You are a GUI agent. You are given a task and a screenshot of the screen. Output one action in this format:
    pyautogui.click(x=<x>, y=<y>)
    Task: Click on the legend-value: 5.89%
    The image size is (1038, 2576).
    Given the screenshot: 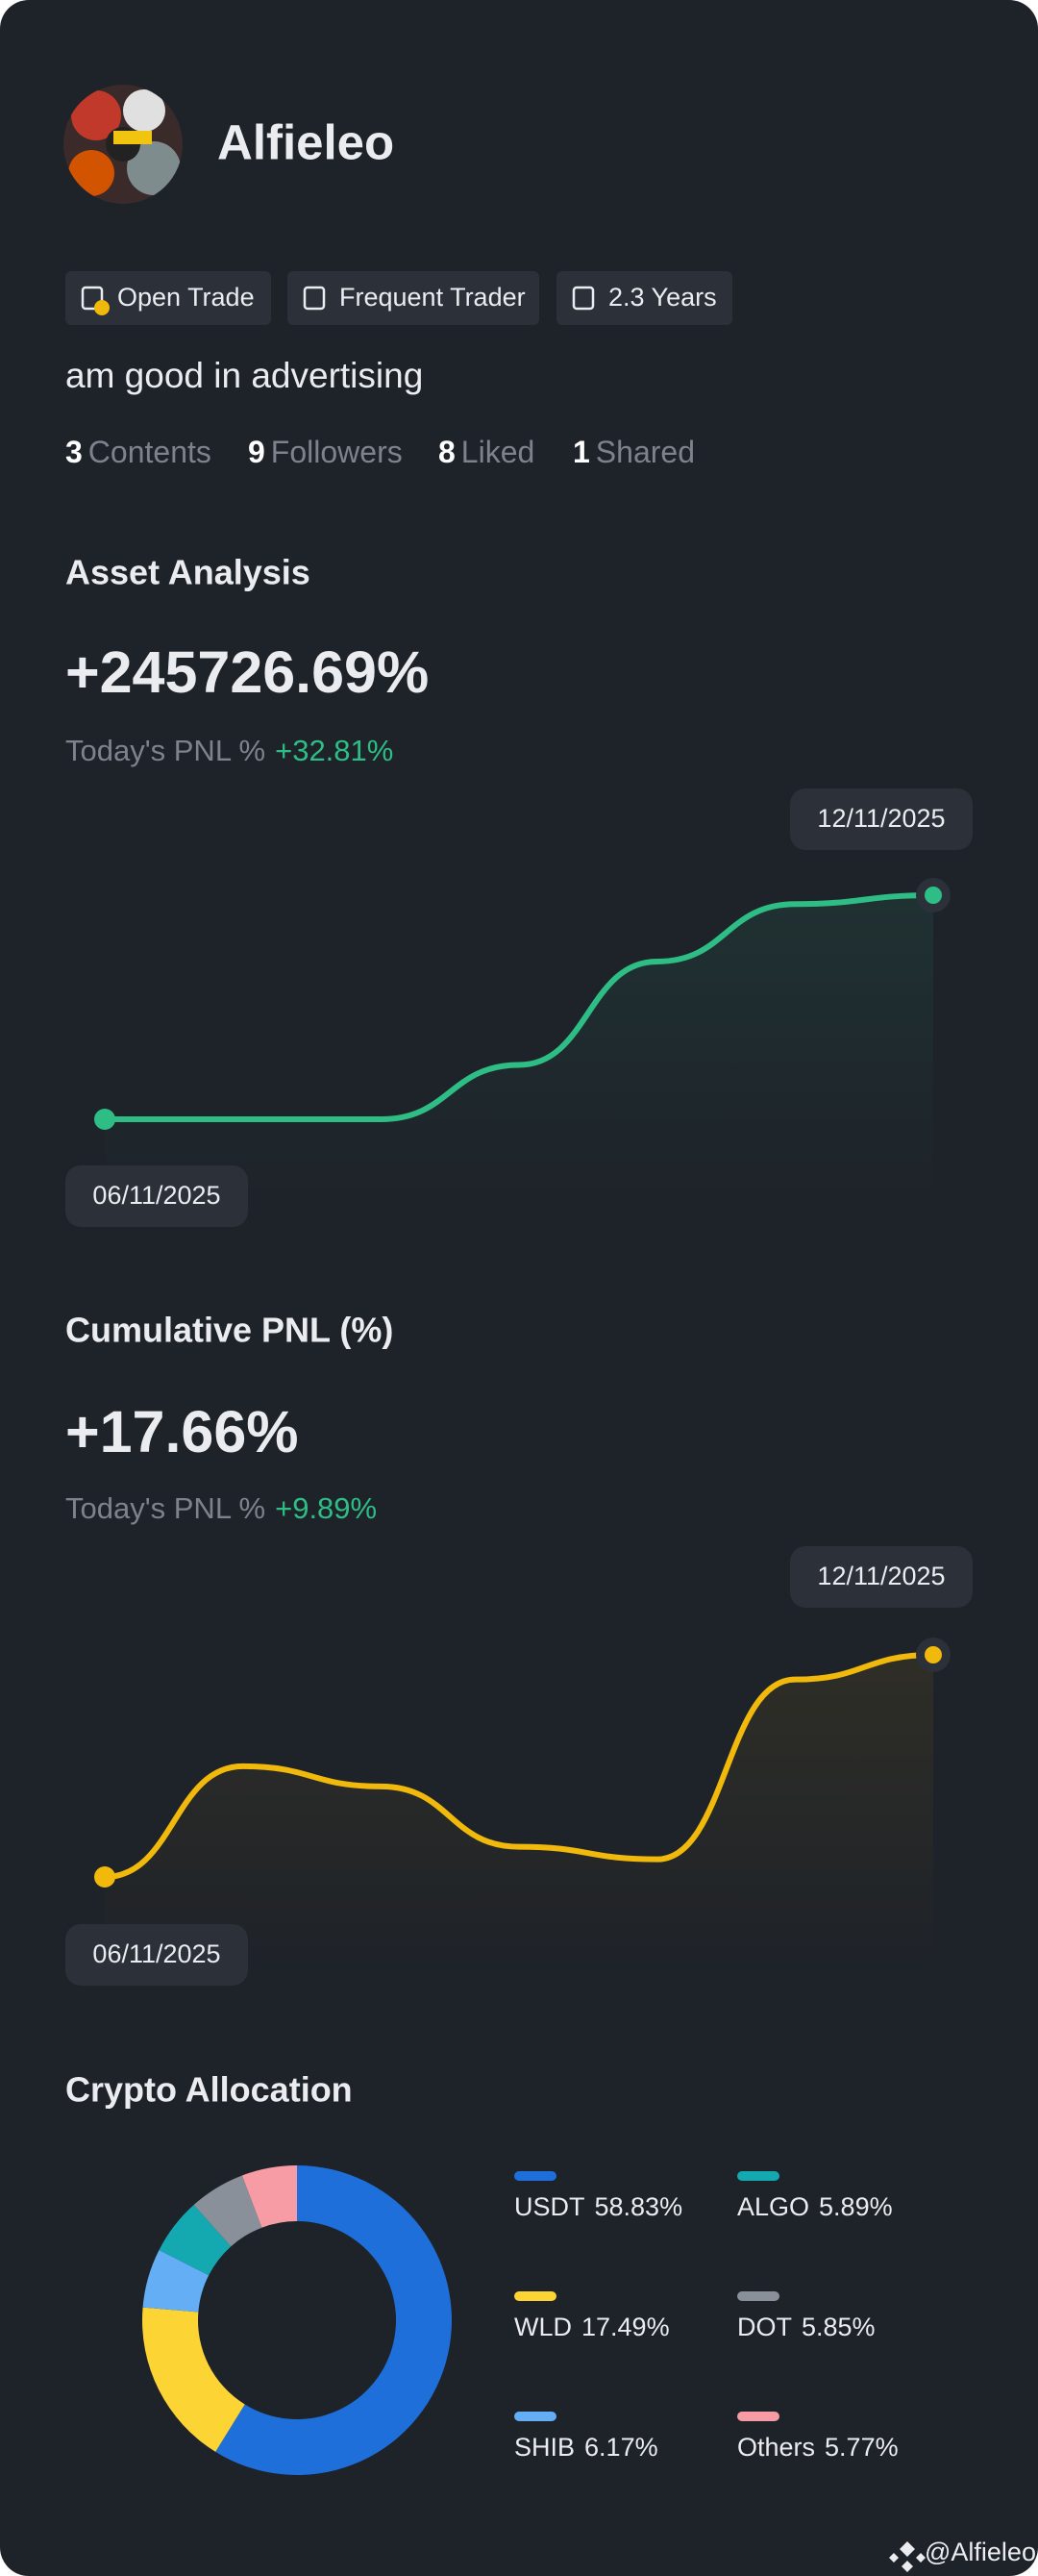 What is the action you would take?
    pyautogui.click(x=856, y=2206)
    